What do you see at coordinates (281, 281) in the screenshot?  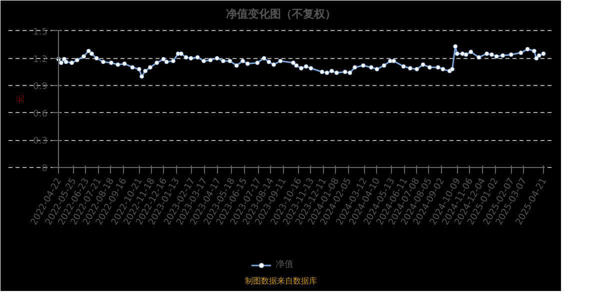 I see `text: 制图数据来自数据库` at bounding box center [281, 281].